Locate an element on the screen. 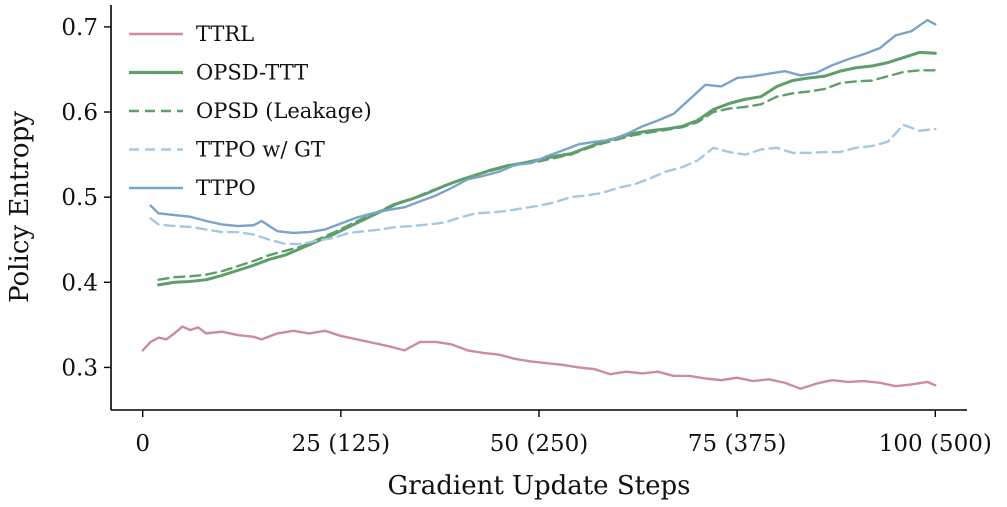 The width and height of the screenshot is (1007, 507). y-axis-label: Policy Entropy is located at coordinates (20, 207).